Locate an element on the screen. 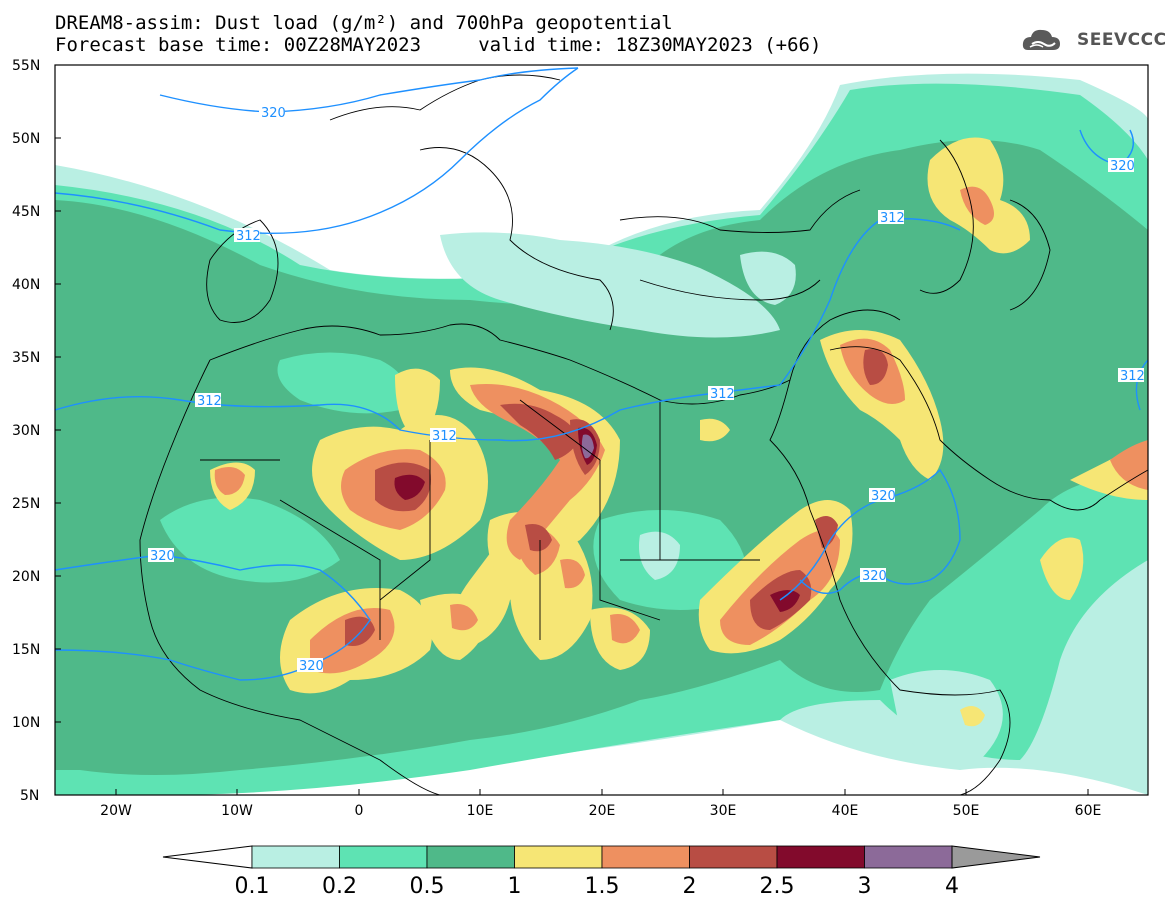 The width and height of the screenshot is (1165, 907). logo-text: SEEVCCC is located at coordinates (1121, 40).